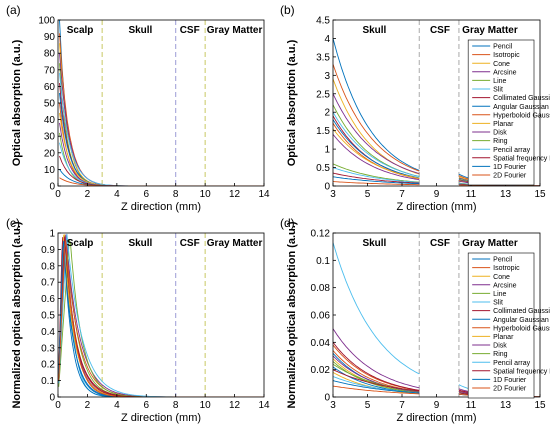 The image size is (550, 425). What do you see at coordinates (161, 154) in the screenshot?
I see `series-line-disk` at bounding box center [161, 154].